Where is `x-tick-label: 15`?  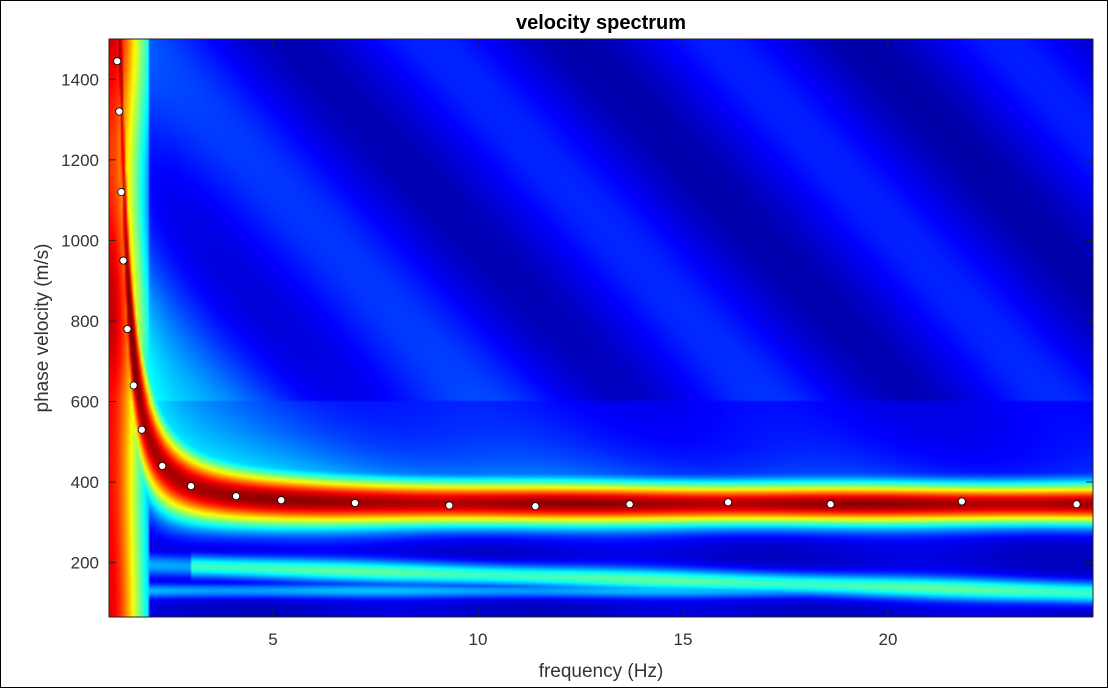 x-tick-label: 15 is located at coordinates (683, 639).